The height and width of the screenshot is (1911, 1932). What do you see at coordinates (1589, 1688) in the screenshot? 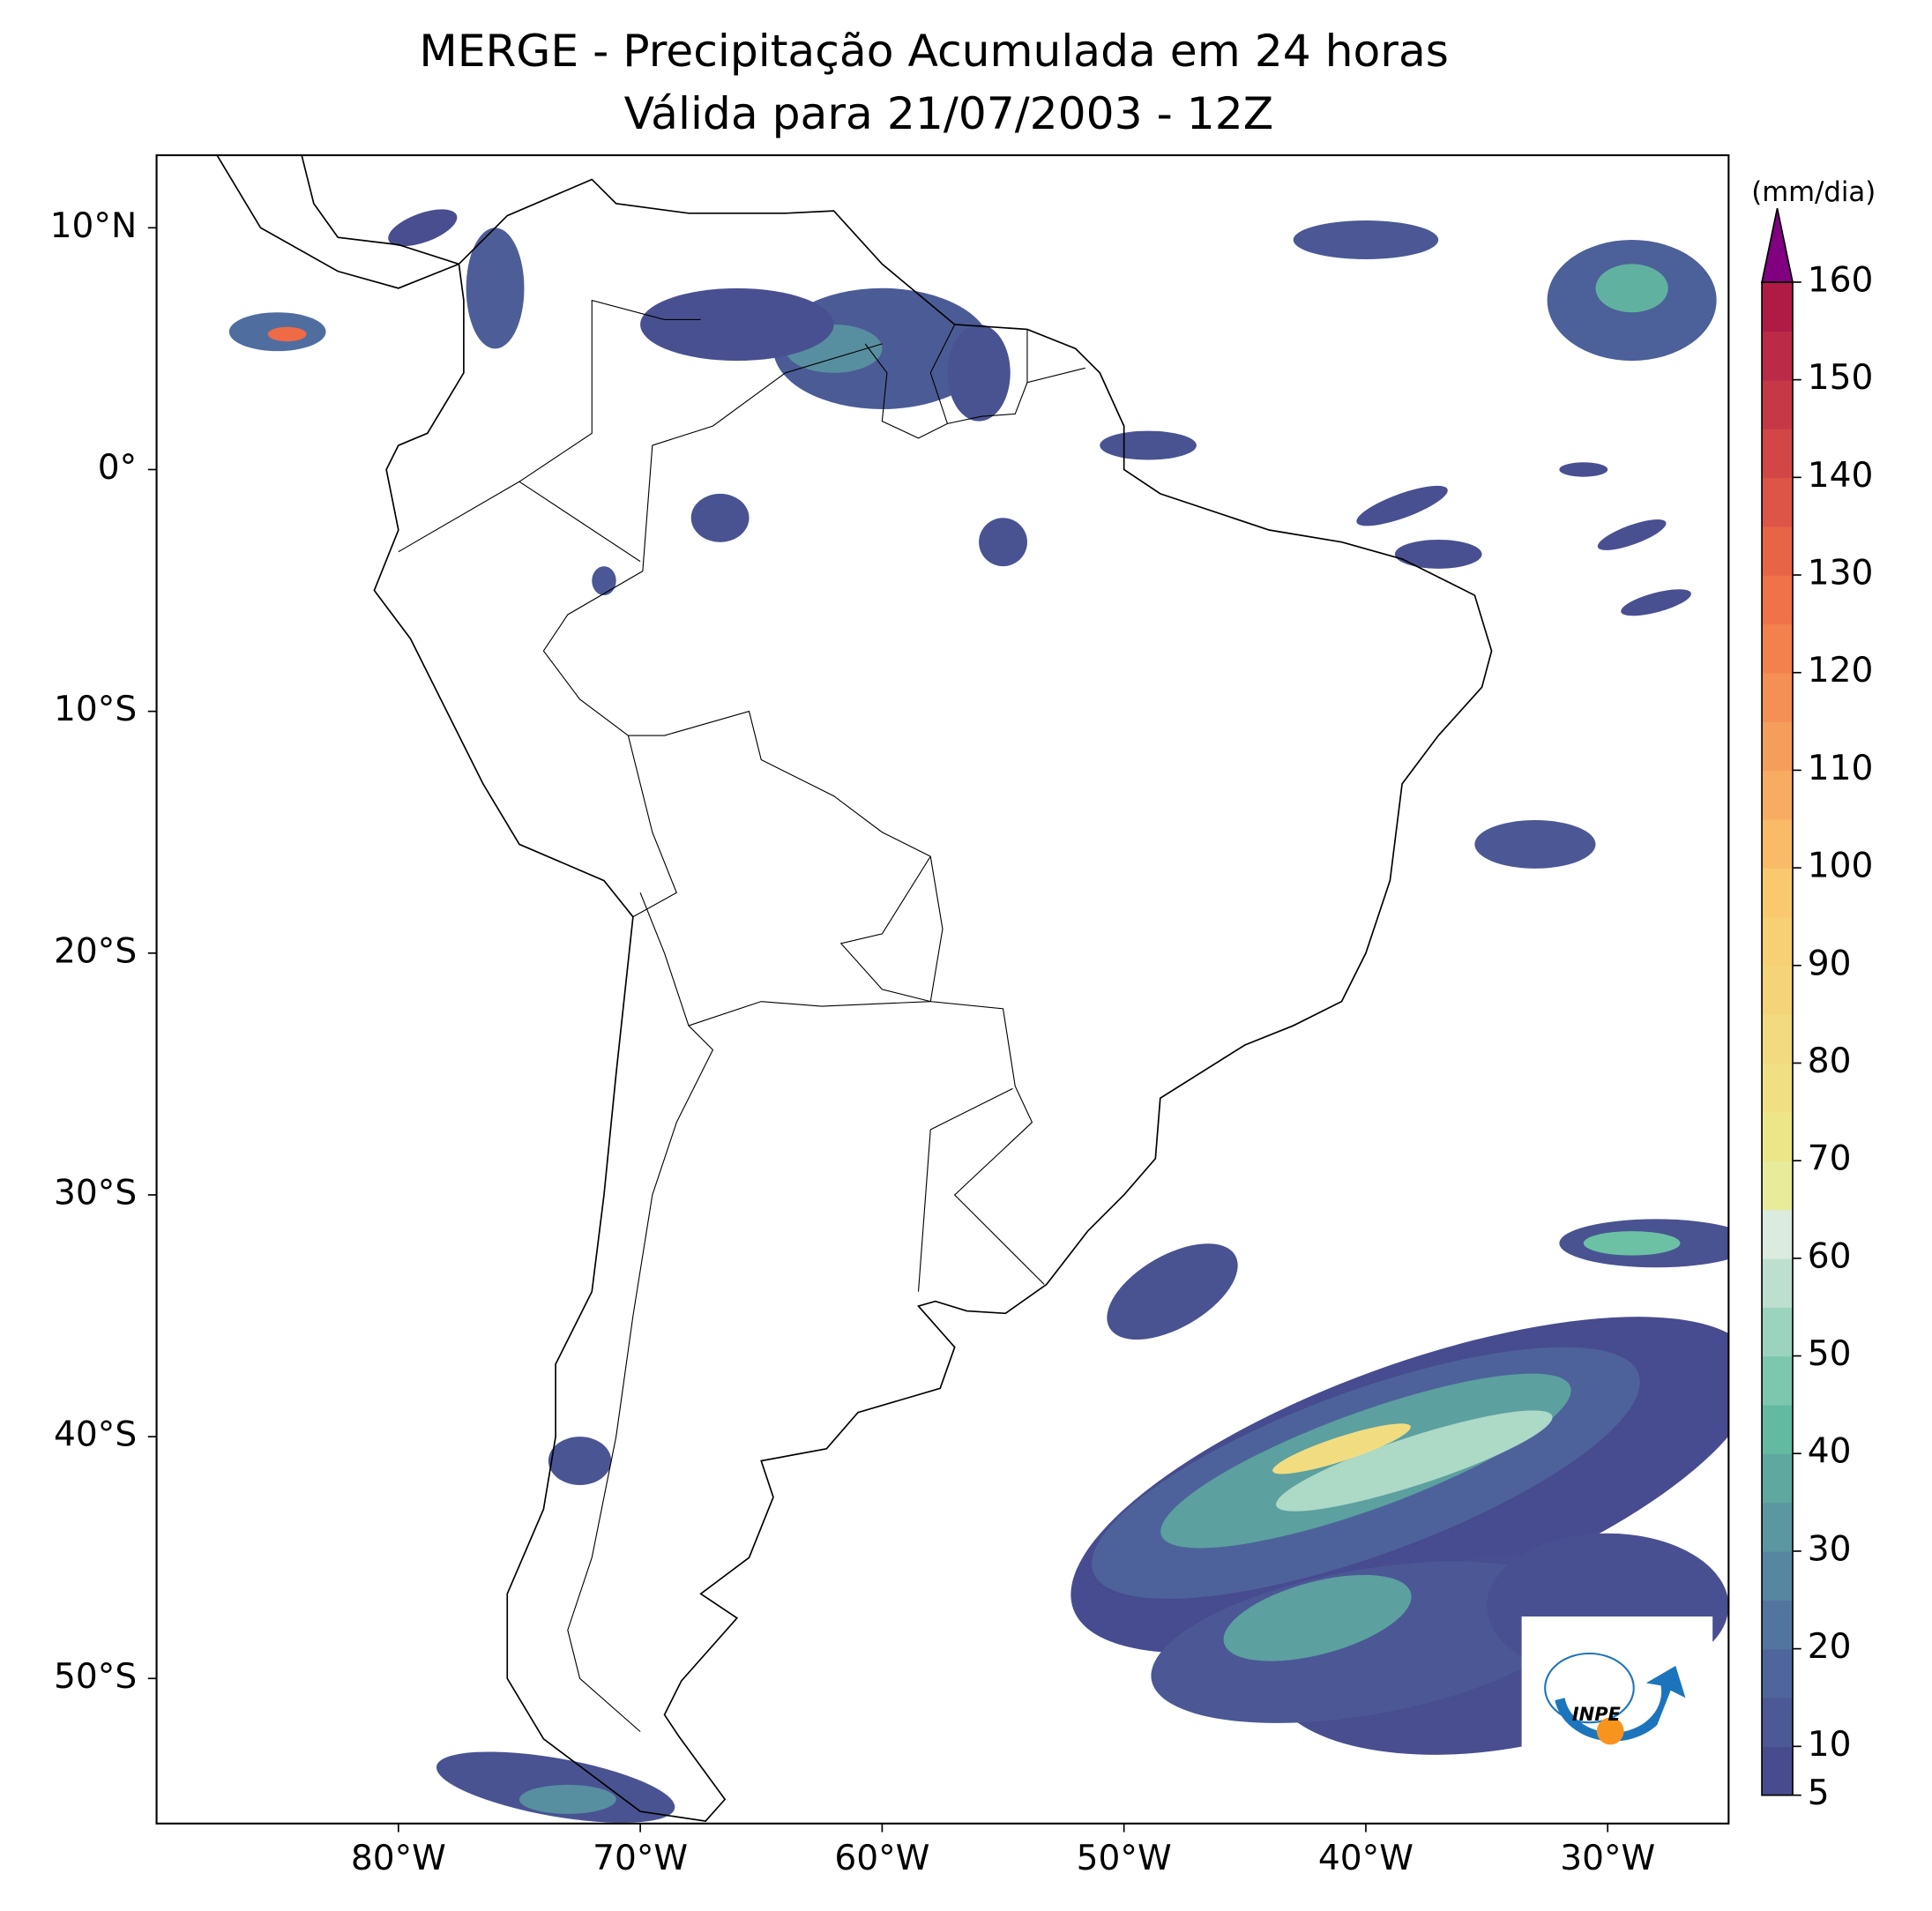
I see `logo-orbit` at bounding box center [1589, 1688].